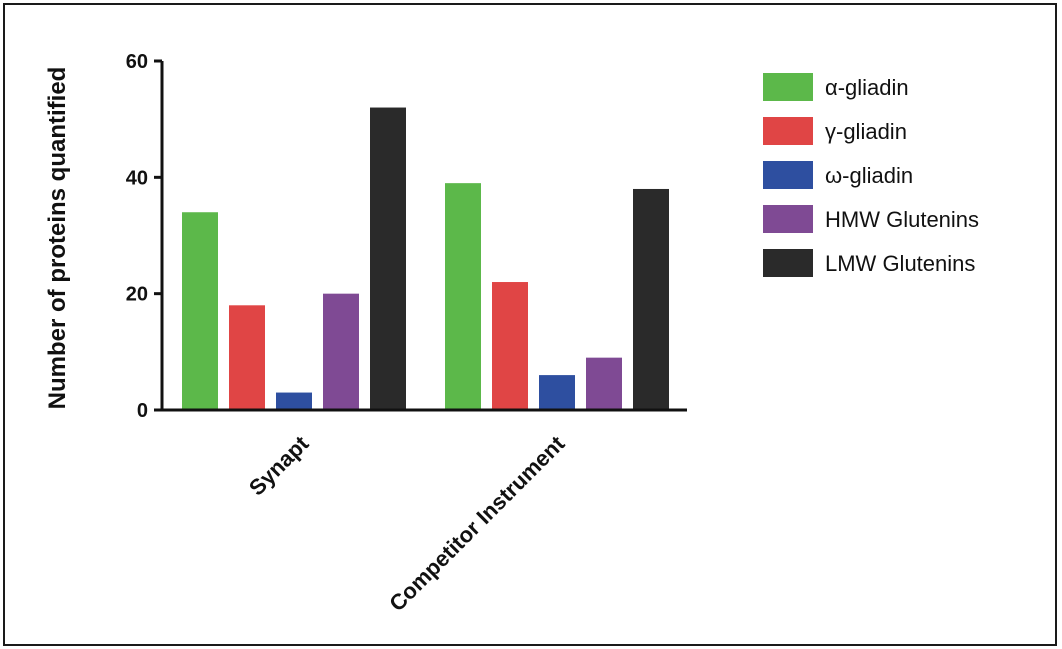 This screenshot has width=1062, height=649. I want to click on y-tick-label: 20, so click(137, 295).